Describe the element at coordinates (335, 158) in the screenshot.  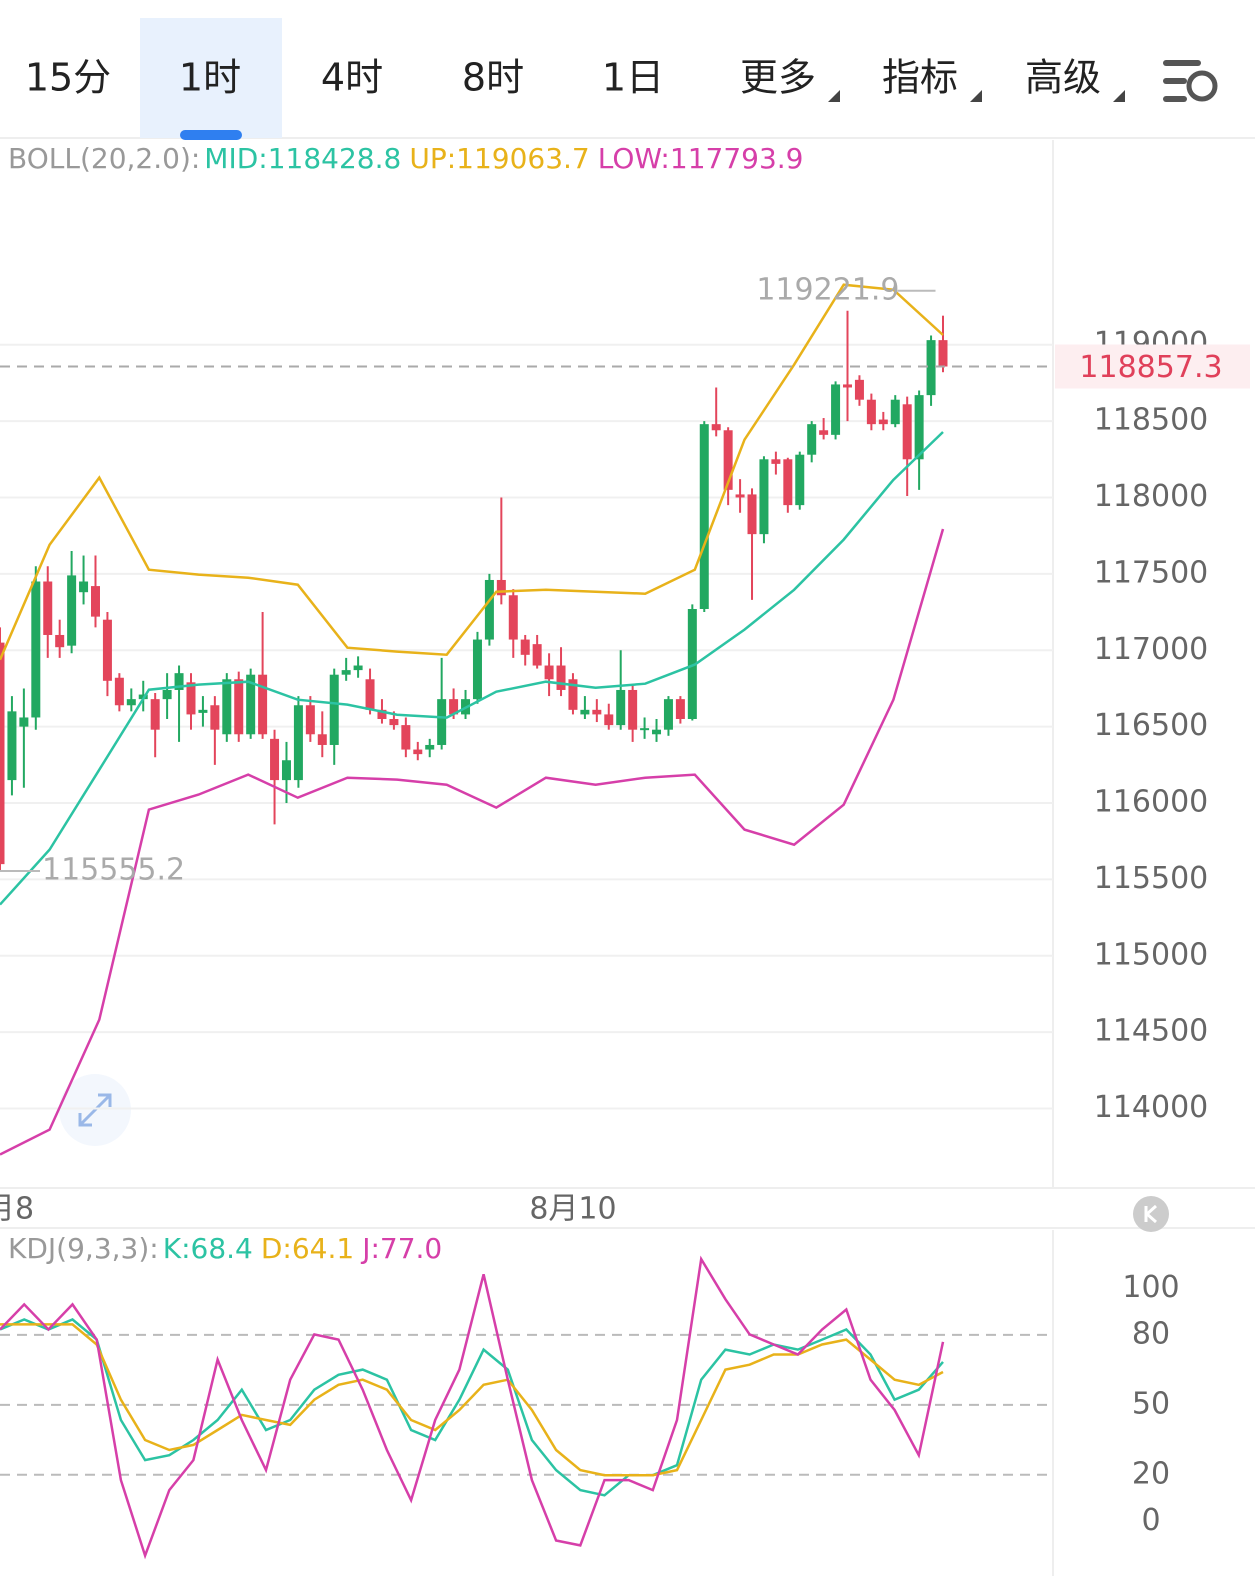
I see `legend-value: 118428.8` at that location.